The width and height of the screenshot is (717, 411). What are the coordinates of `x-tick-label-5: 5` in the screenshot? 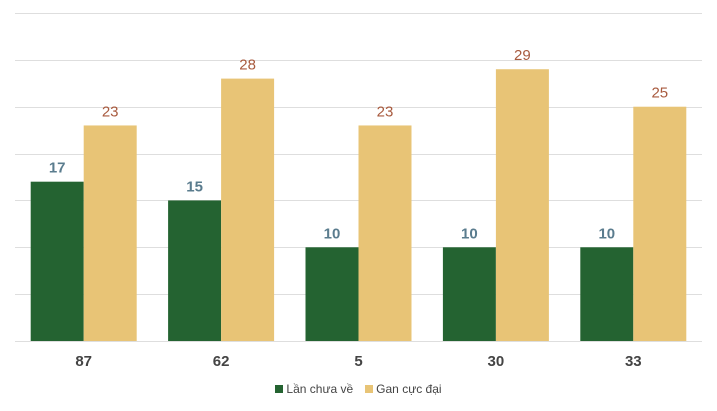 It's located at (358, 361).